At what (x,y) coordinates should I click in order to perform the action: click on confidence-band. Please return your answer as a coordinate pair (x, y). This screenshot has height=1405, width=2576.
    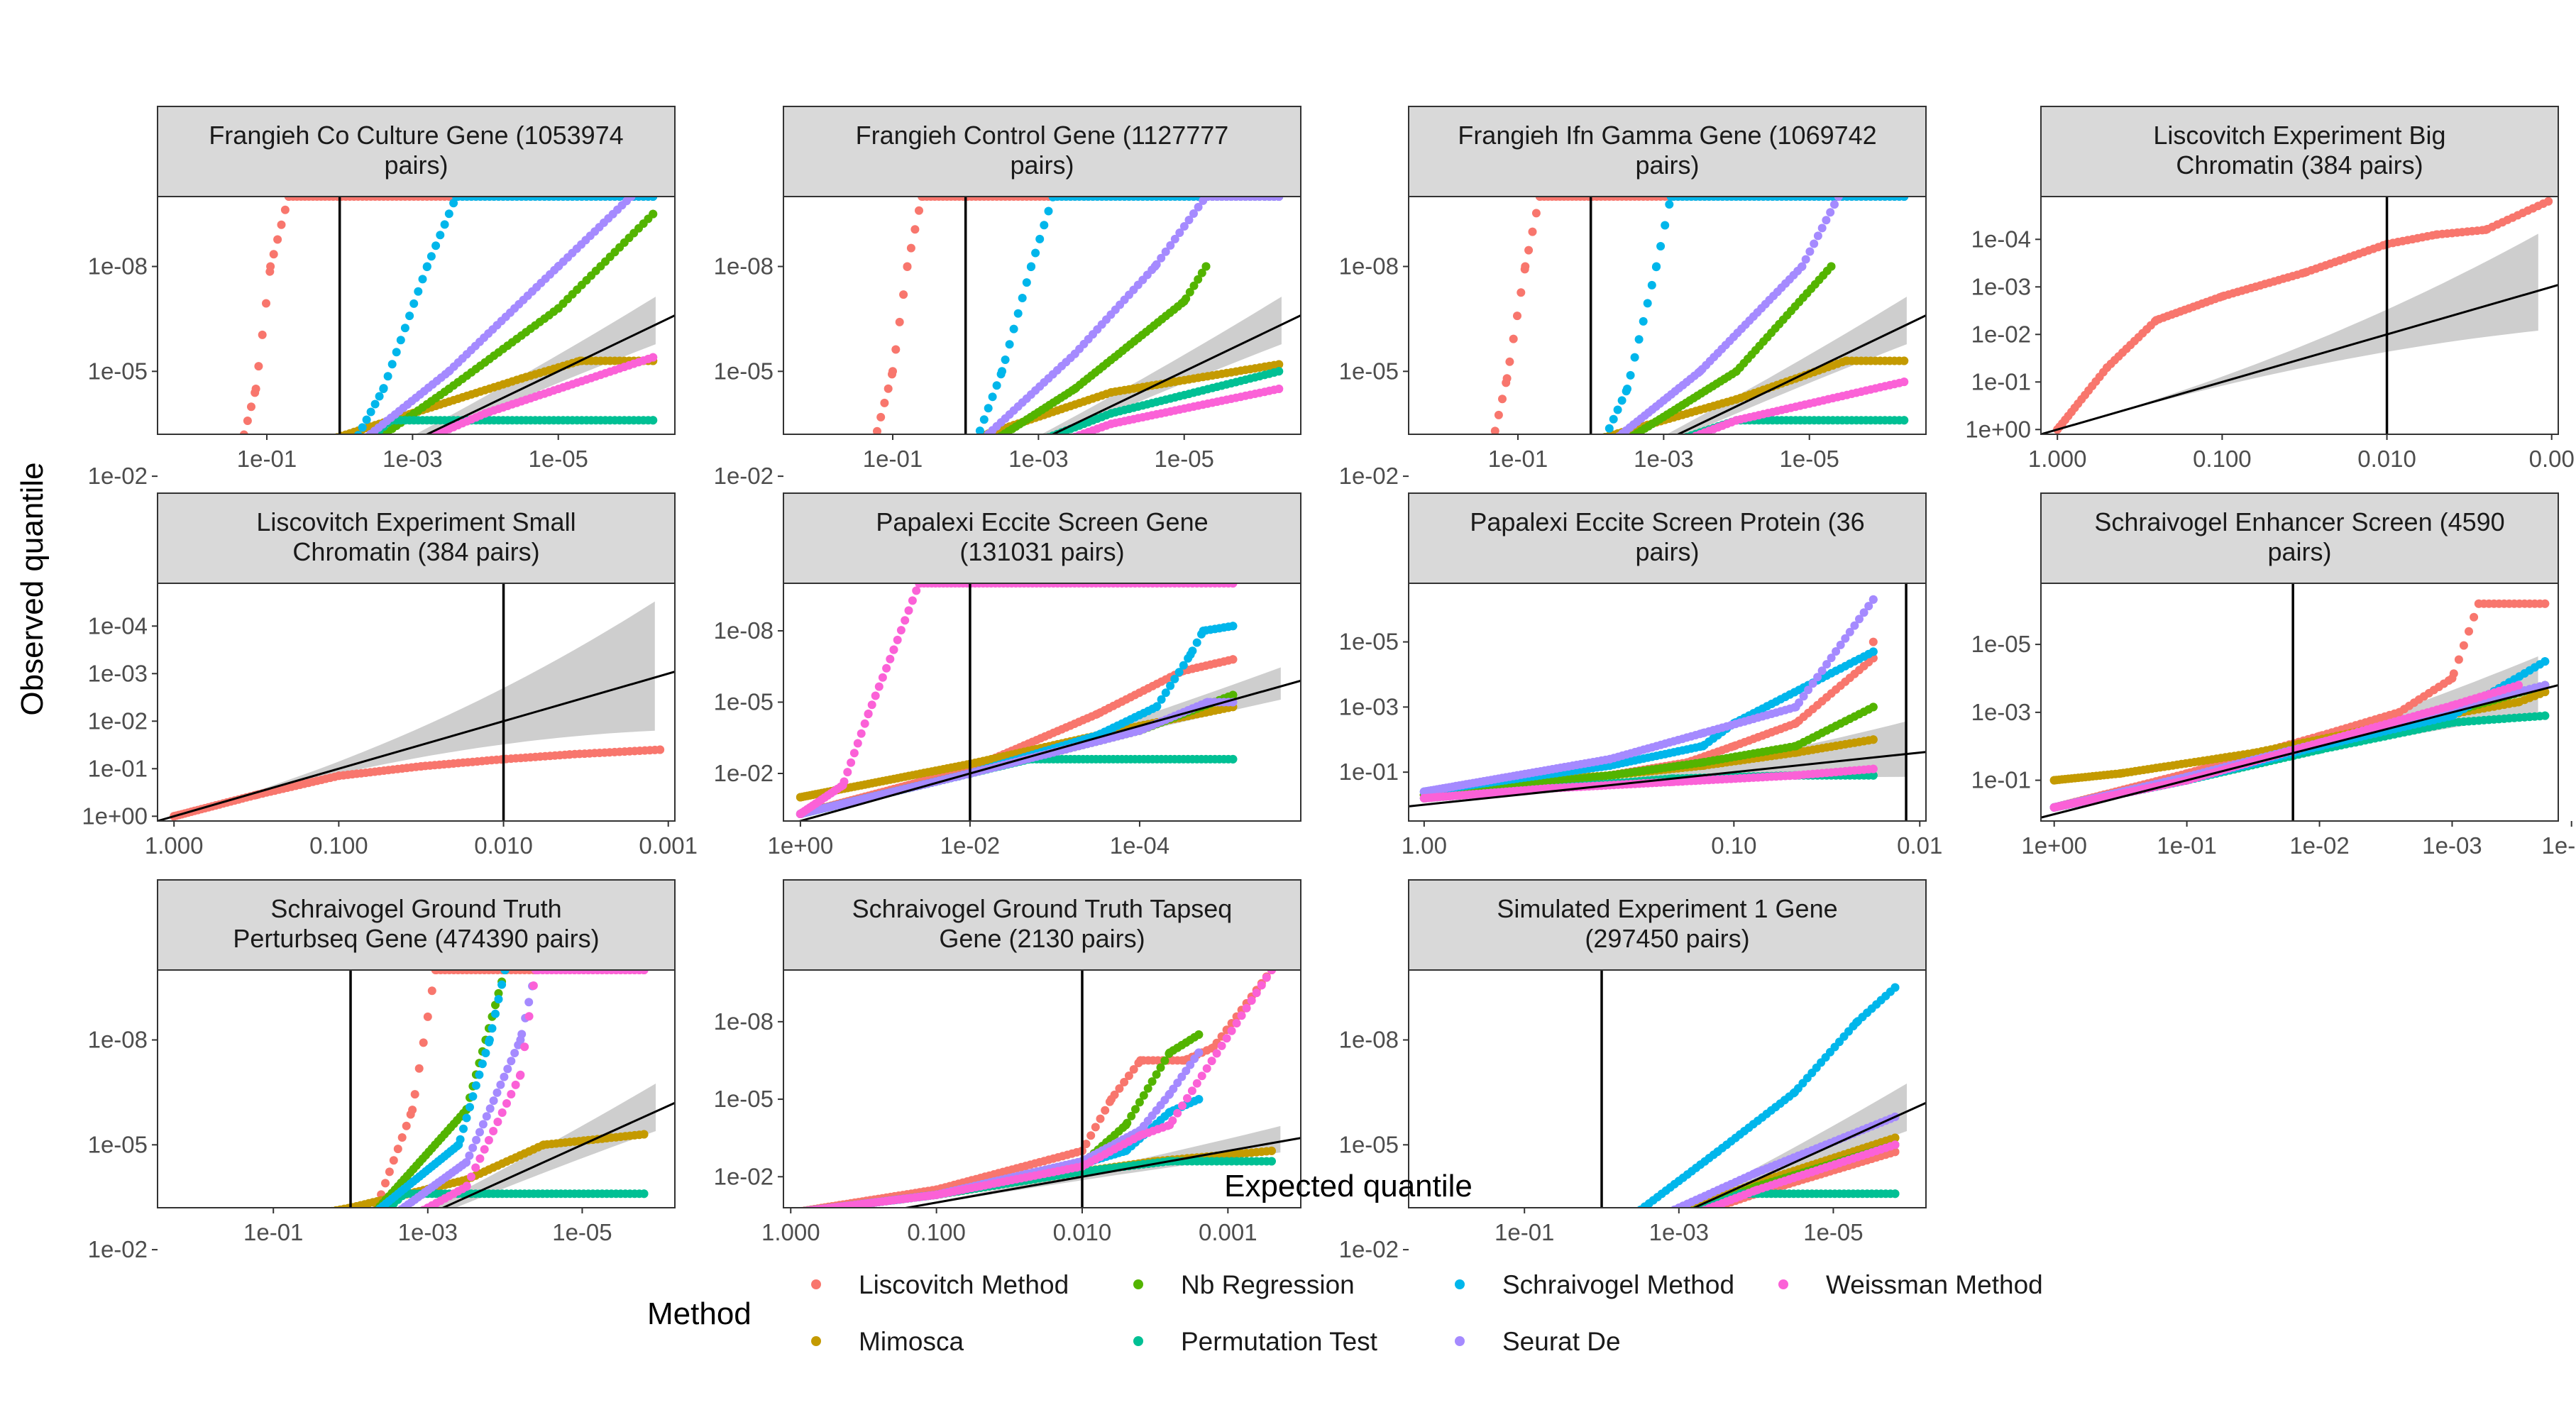
    Looking at the image, I should click on (414, 709).